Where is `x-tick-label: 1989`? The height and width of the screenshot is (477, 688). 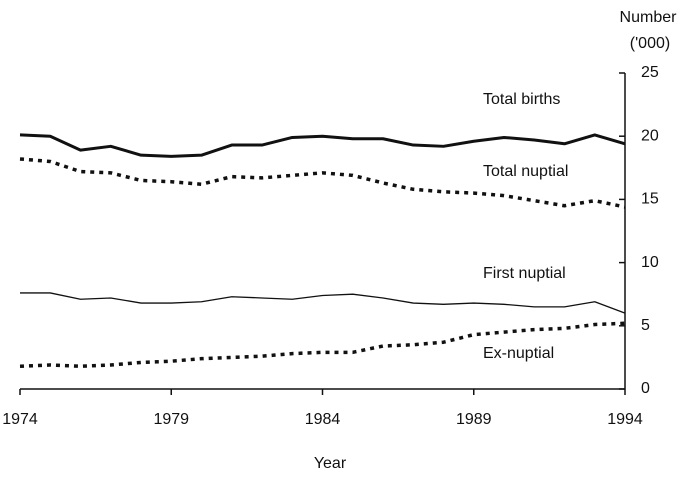 x-tick-label: 1989 is located at coordinates (474, 419).